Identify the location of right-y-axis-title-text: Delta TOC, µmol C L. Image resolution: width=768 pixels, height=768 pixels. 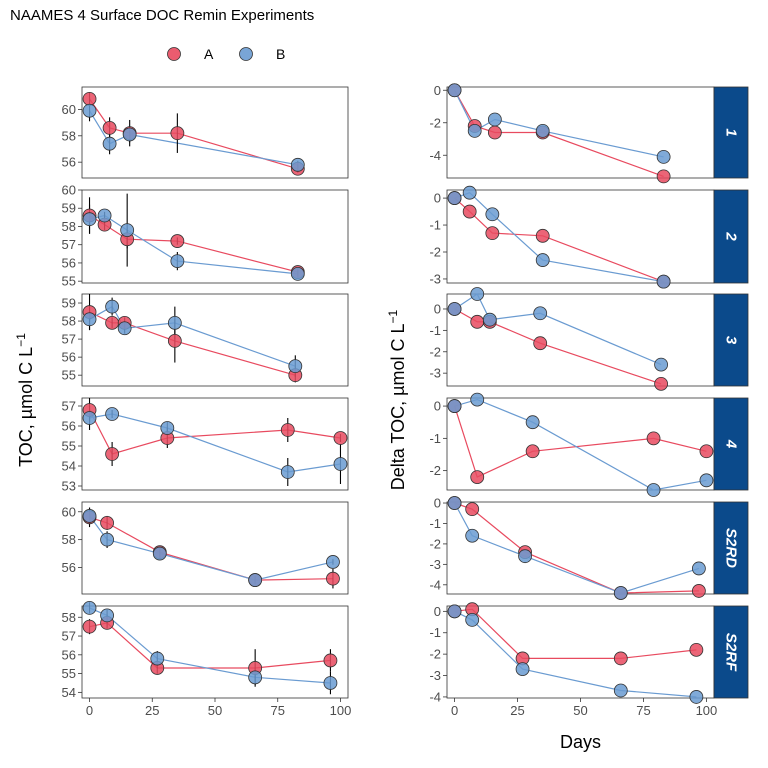
(398, 406).